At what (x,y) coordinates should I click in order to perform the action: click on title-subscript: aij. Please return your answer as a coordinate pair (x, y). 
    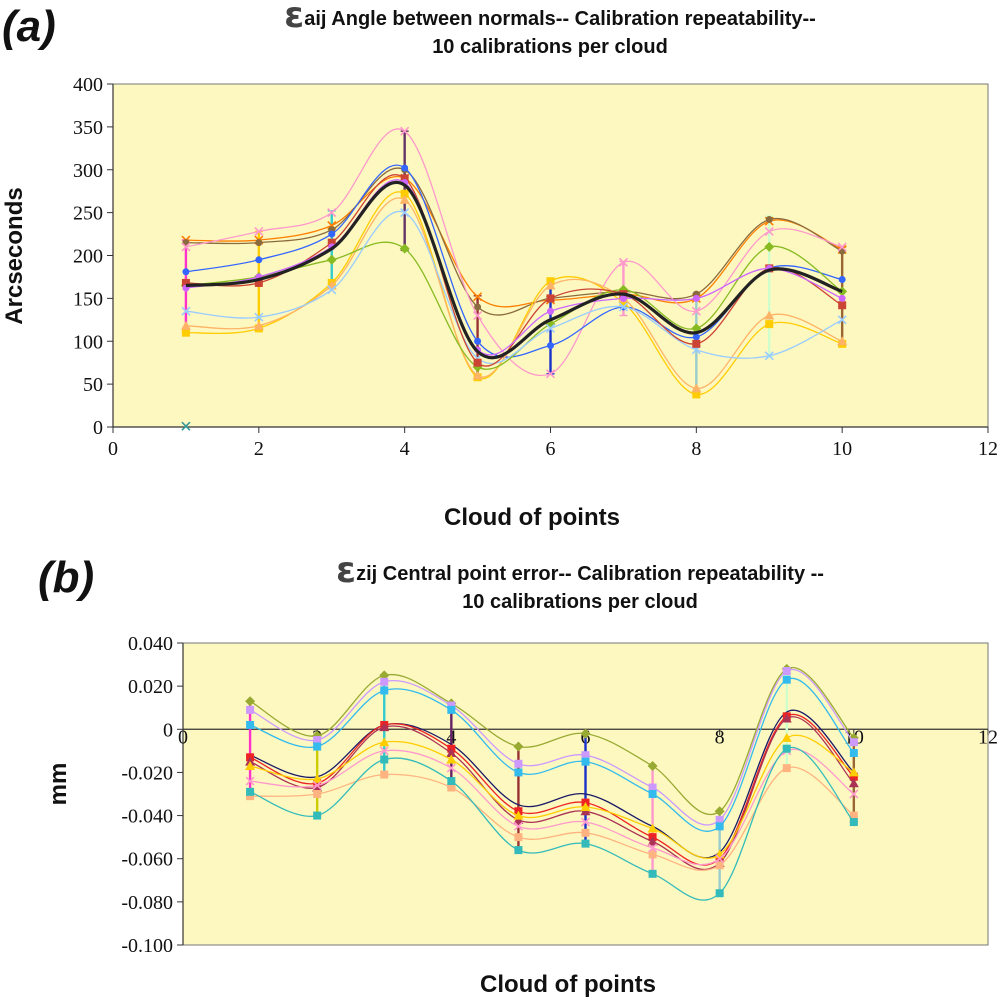
    Looking at the image, I should click on (315, 19).